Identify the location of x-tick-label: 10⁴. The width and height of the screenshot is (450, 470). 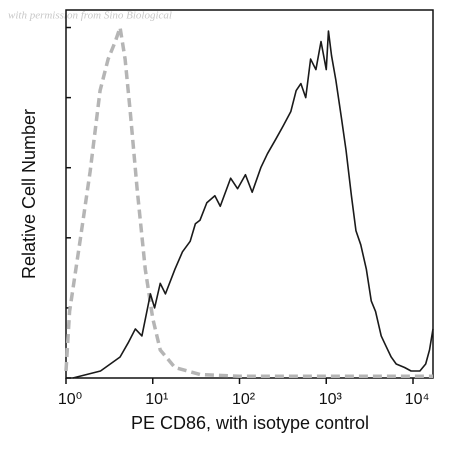
(417, 399).